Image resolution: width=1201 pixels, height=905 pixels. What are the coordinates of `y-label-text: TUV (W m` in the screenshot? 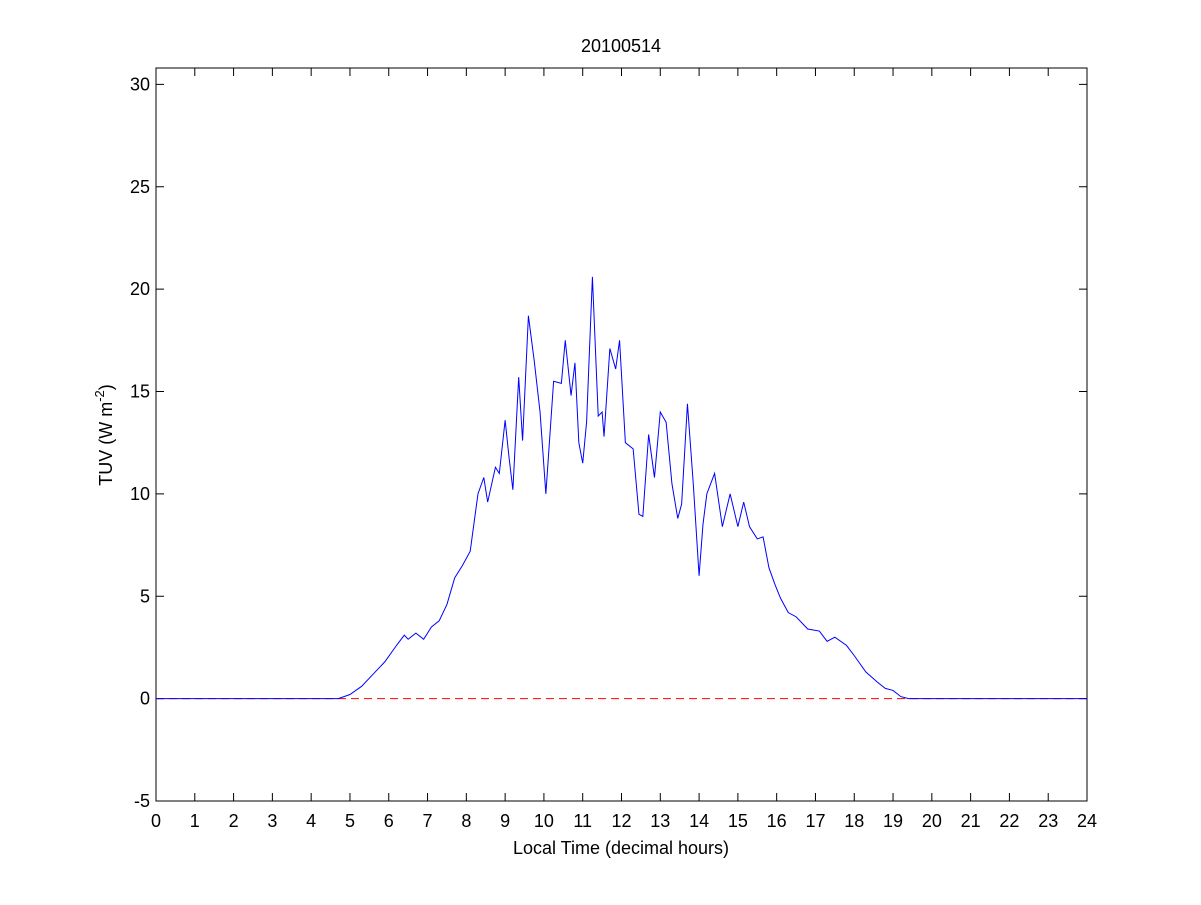 It's located at (106, 444).